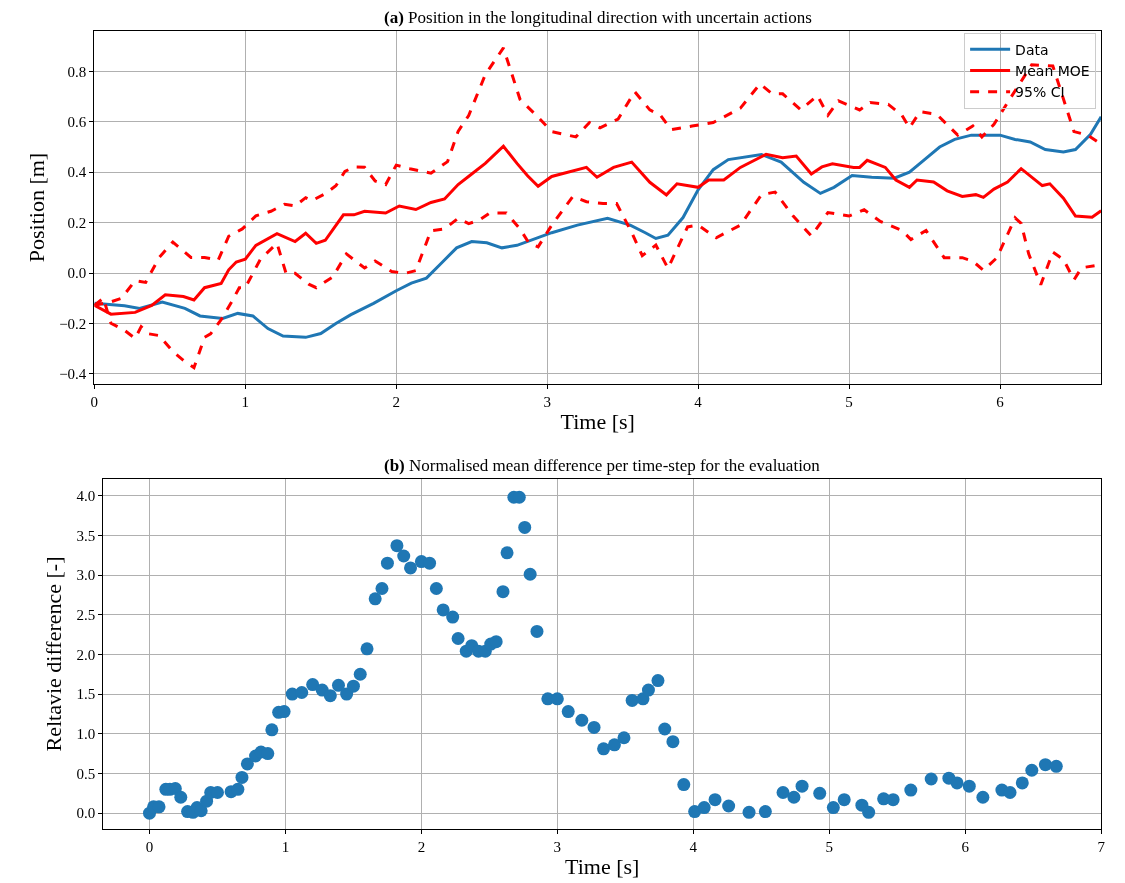  Describe the element at coordinates (598, 17) in the screenshot. I see `chart-title: (a) Position in the longitudinal direction with uncertain actions` at that location.